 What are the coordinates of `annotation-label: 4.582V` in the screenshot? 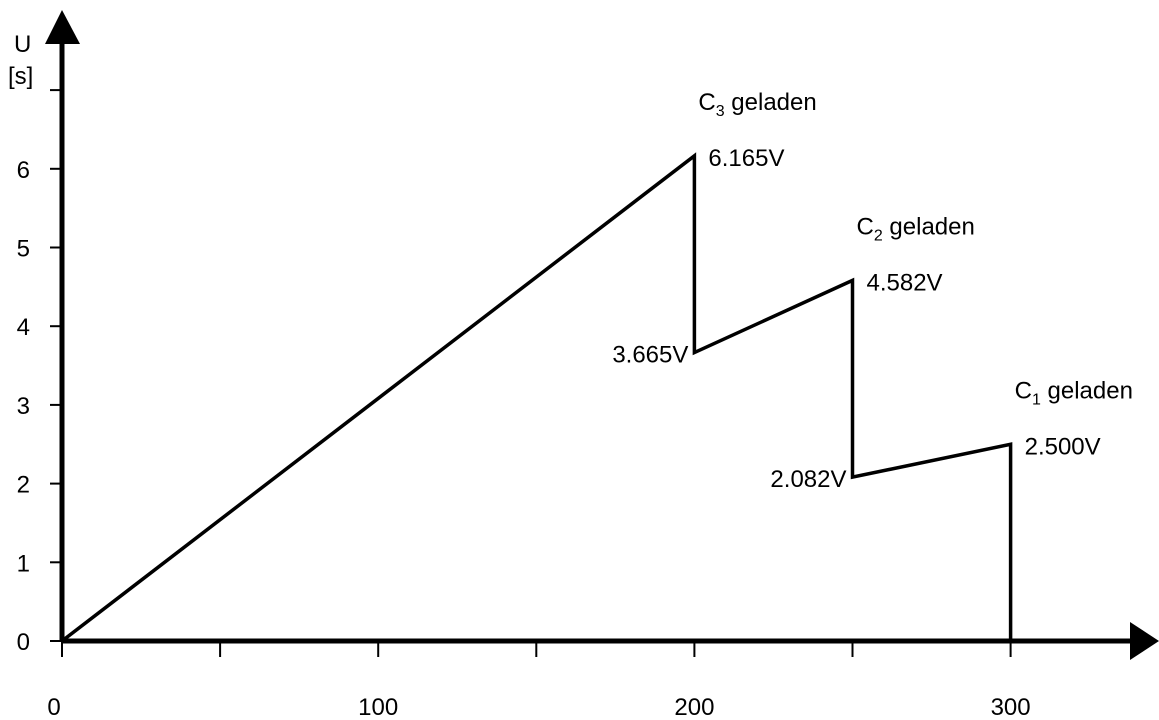 It's located at (905, 282).